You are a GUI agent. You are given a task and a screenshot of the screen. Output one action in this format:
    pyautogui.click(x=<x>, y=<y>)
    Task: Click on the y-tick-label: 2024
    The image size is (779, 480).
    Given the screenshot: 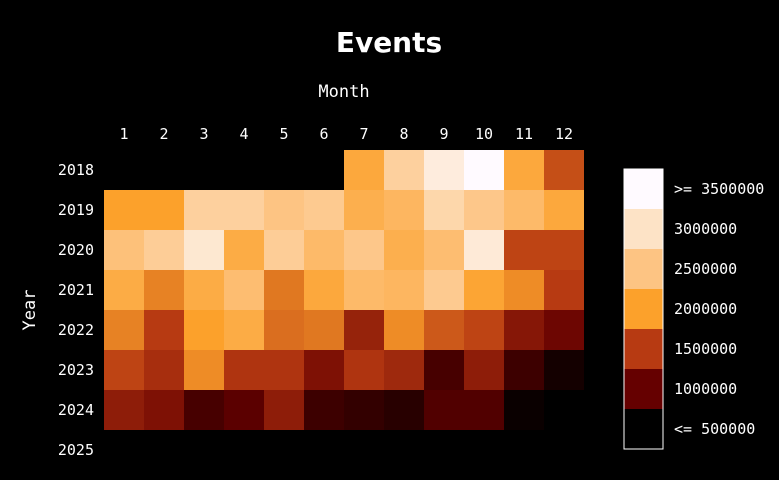 What is the action you would take?
    pyautogui.click(x=76, y=410)
    